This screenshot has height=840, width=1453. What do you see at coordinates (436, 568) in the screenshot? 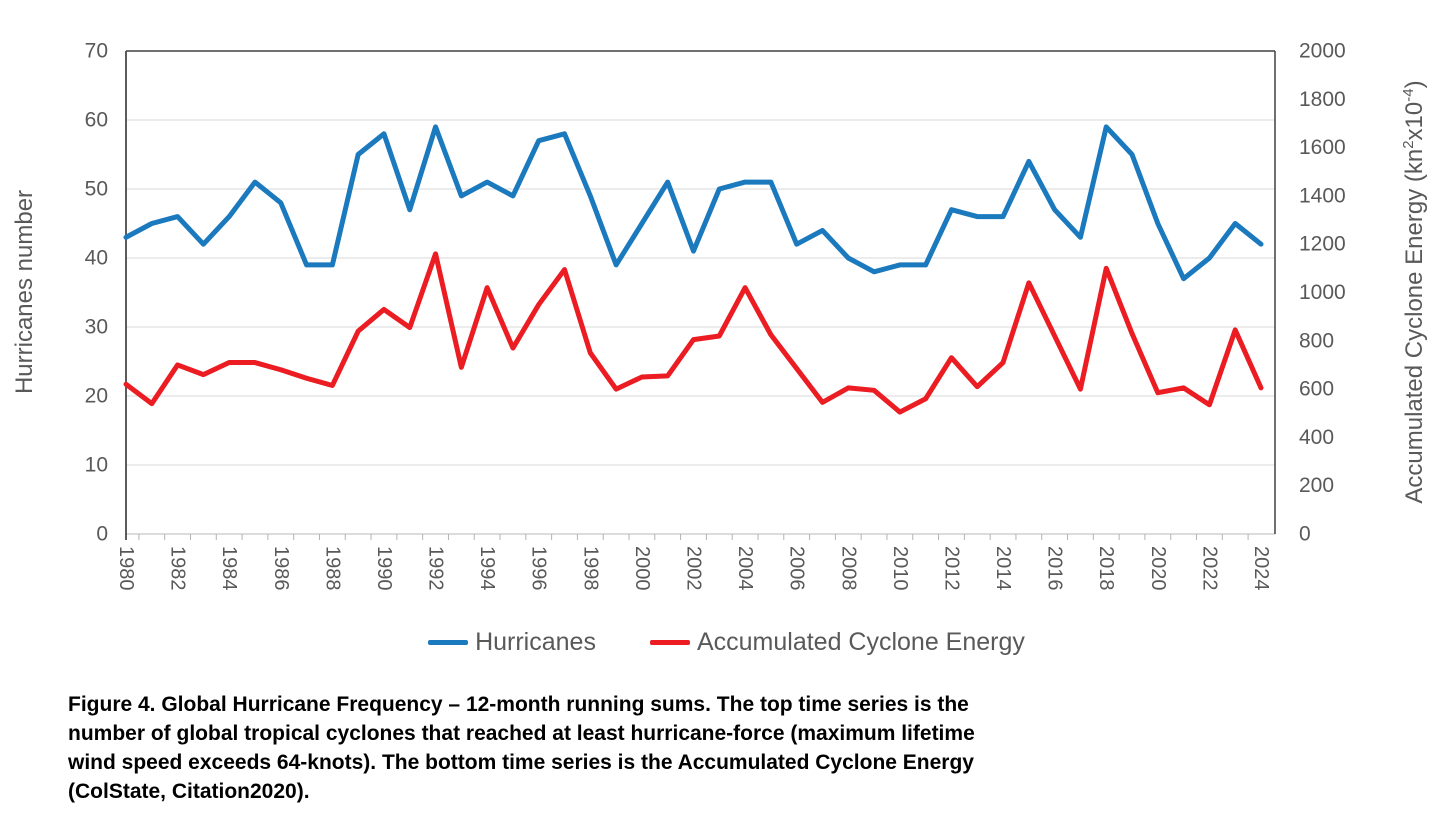
I see `x-axis-tick-label: 1992` at bounding box center [436, 568].